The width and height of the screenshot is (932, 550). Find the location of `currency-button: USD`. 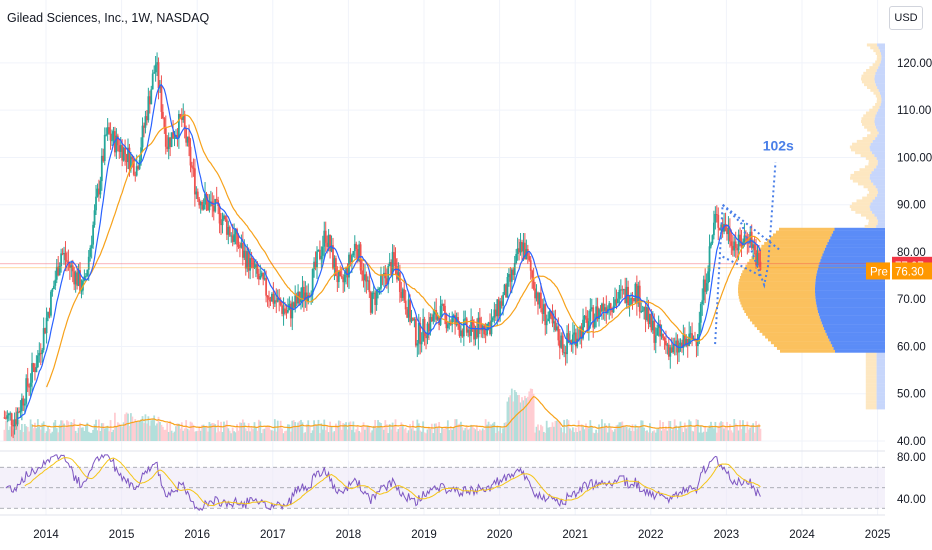

currency-button: USD is located at coordinates (906, 18).